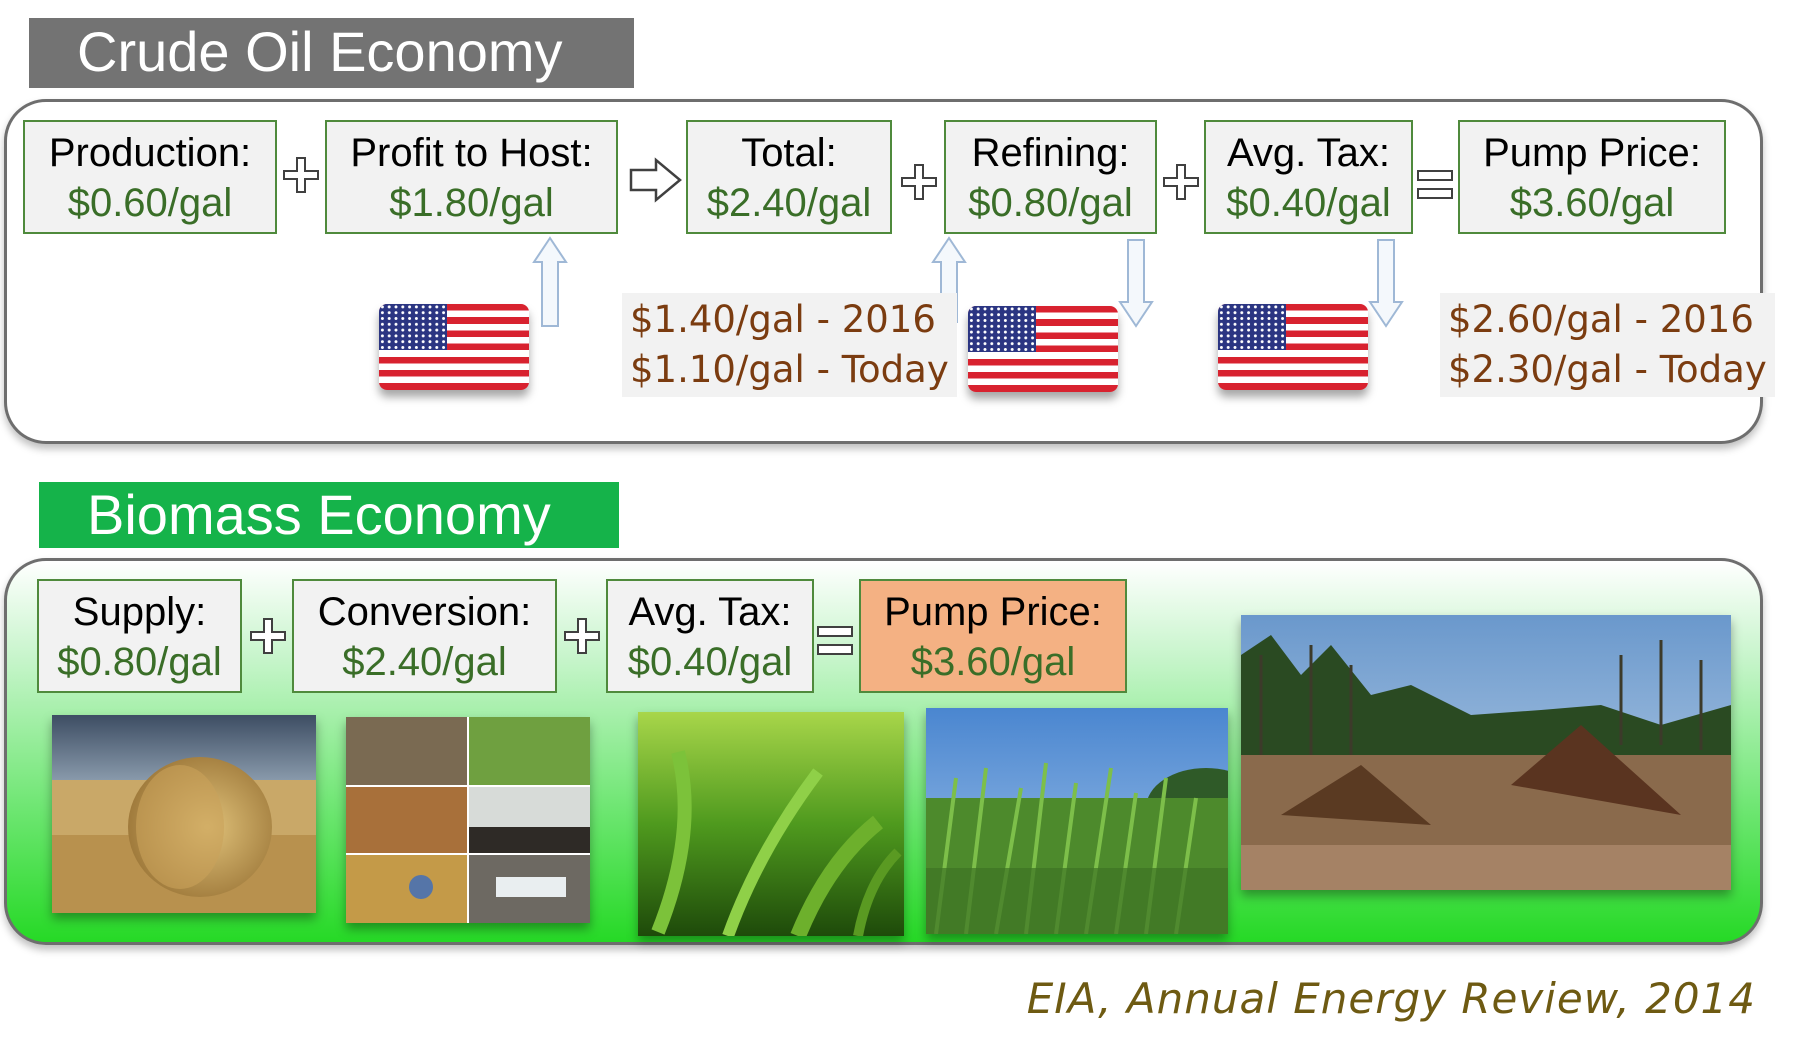 The image size is (1793, 1058). Describe the element at coordinates (150, 177) in the screenshot. I see `production-box: Production: $0.60/gal` at that location.